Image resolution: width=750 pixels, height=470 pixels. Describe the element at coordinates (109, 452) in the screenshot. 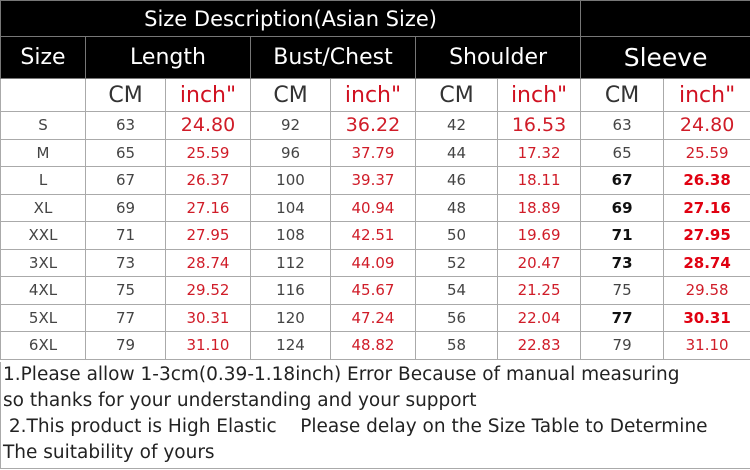

I see `note-line: The suitability of yours` at that location.